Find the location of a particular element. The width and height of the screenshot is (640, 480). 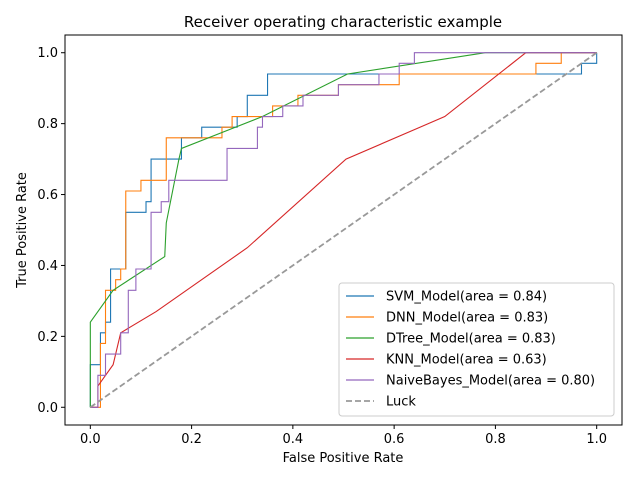

y-tick-label: 0.0 is located at coordinates (47, 408).